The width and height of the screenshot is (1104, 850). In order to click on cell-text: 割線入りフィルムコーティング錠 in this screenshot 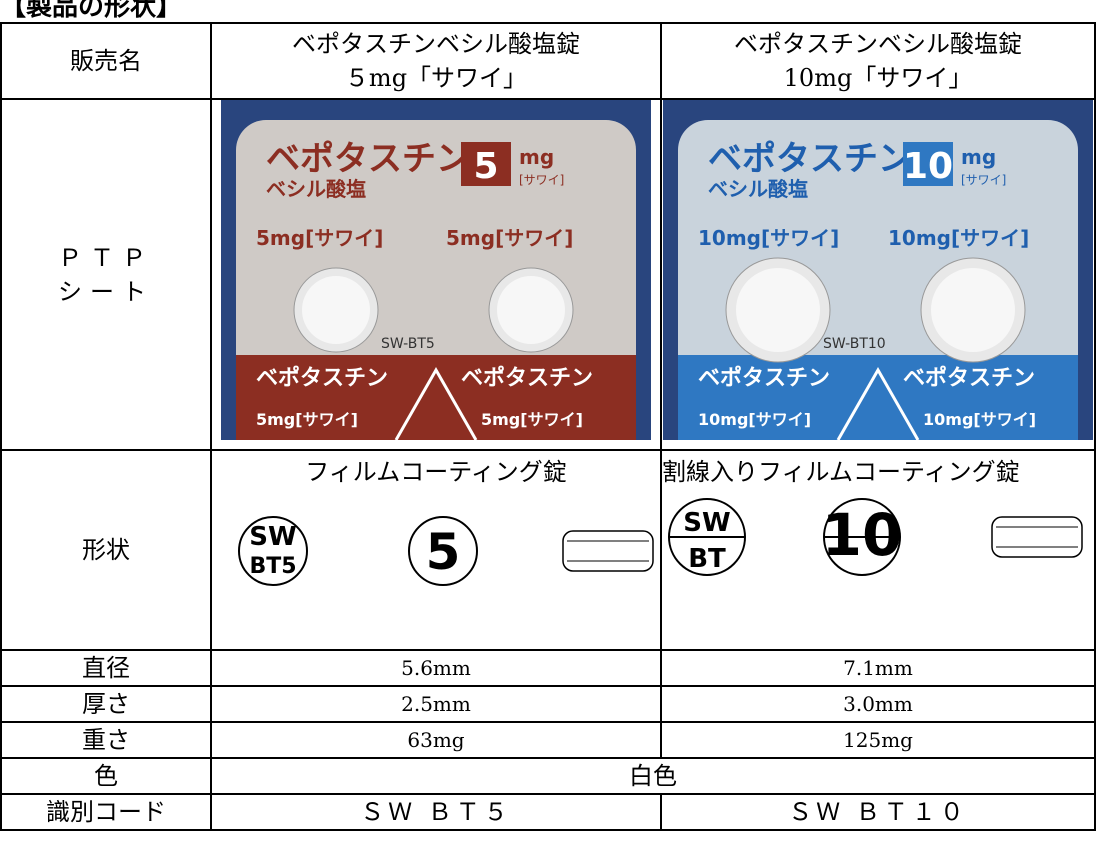, I will do `click(841, 472)`.